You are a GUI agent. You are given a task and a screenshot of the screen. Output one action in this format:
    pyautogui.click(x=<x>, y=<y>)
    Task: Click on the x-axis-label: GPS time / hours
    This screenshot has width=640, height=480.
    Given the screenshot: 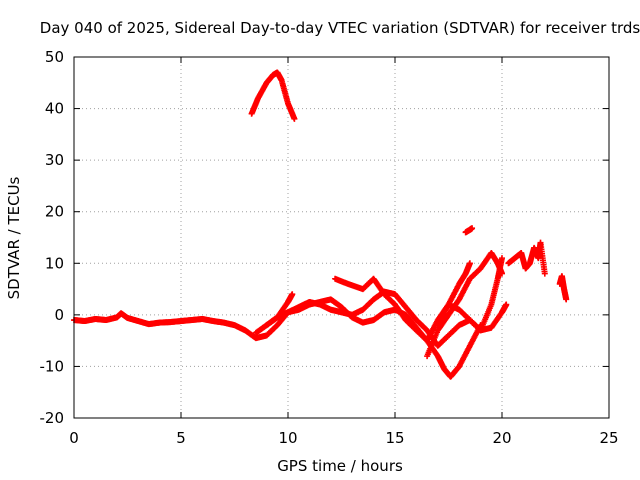 What is the action you would take?
    pyautogui.click(x=340, y=466)
    